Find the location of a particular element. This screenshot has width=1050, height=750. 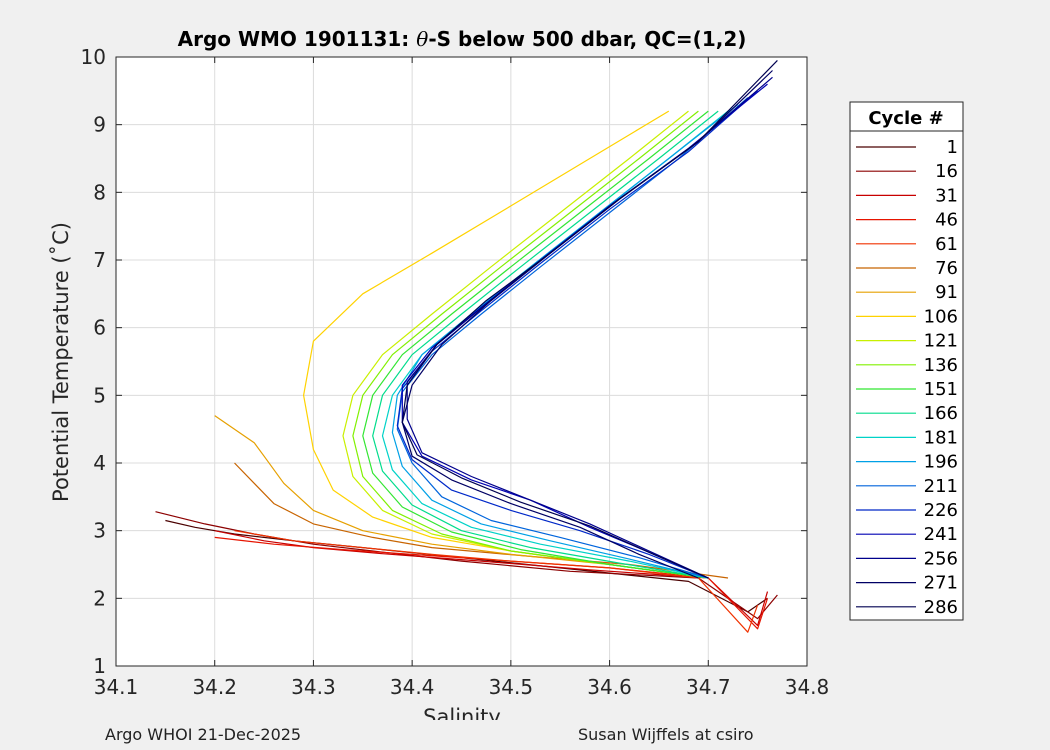

legend-label-241: 241 is located at coordinates (941, 534).